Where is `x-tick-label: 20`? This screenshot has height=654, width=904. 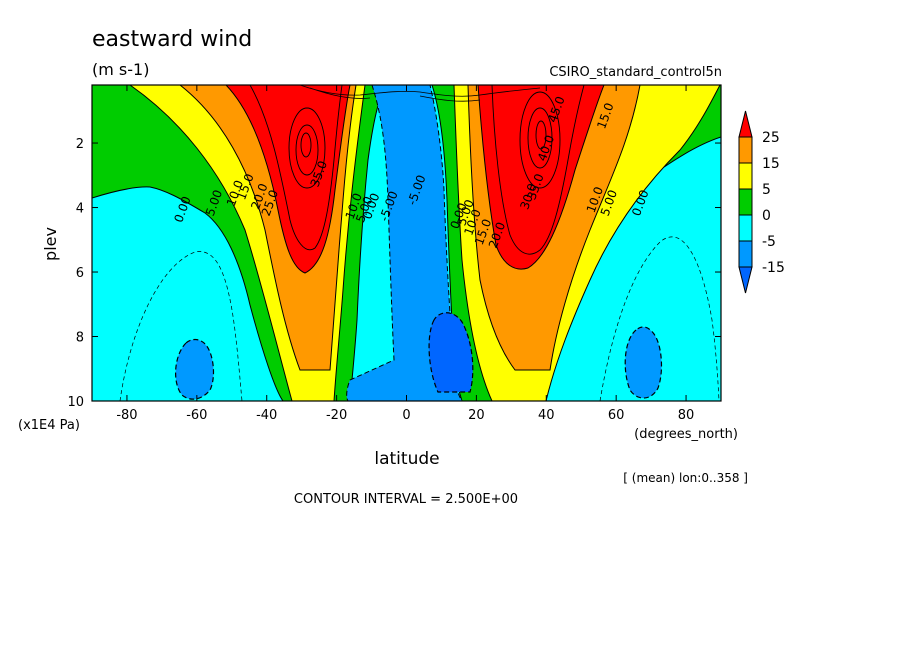 x-tick-label: 20 is located at coordinates (476, 415).